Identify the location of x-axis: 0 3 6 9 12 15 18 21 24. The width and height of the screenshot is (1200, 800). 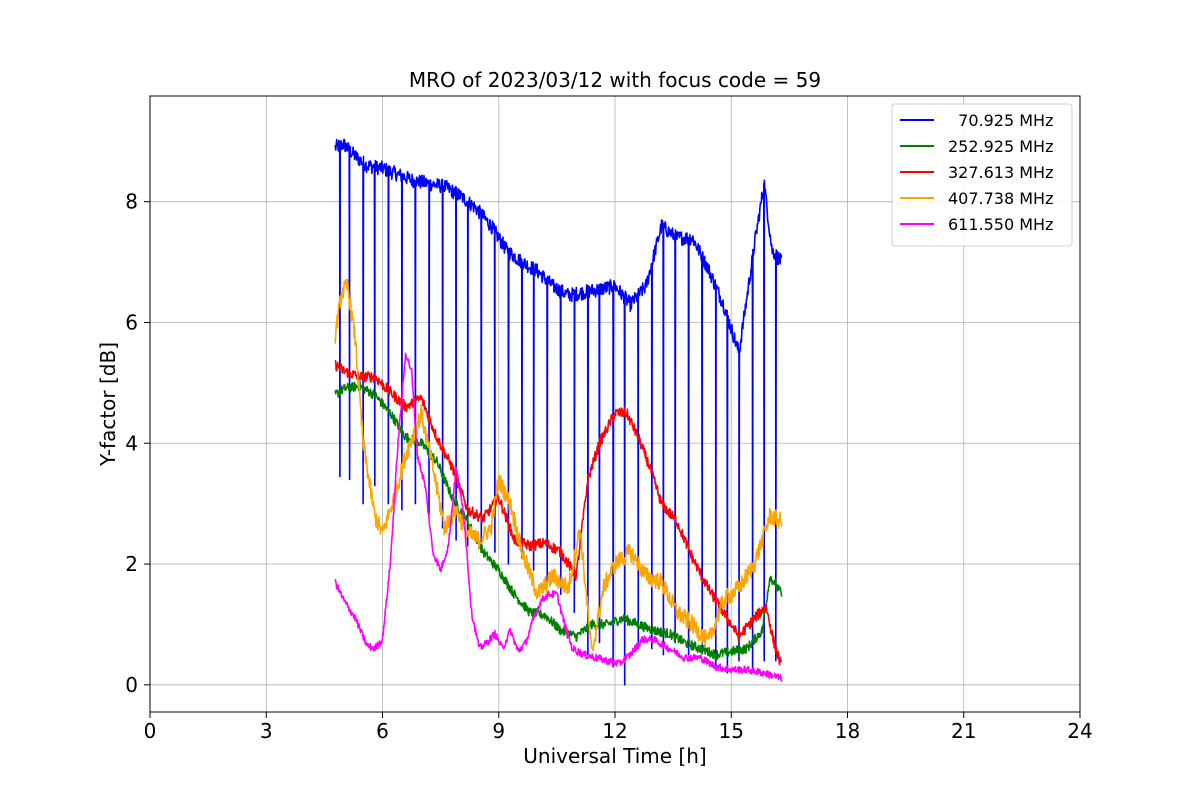
(618, 727).